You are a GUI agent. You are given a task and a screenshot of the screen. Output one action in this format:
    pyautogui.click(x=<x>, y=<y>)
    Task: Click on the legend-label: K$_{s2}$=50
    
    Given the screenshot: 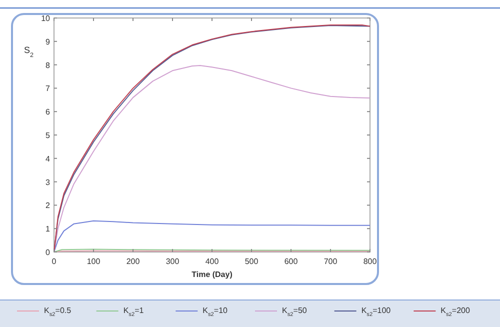 What is the action you would take?
    pyautogui.click(x=295, y=312)
    